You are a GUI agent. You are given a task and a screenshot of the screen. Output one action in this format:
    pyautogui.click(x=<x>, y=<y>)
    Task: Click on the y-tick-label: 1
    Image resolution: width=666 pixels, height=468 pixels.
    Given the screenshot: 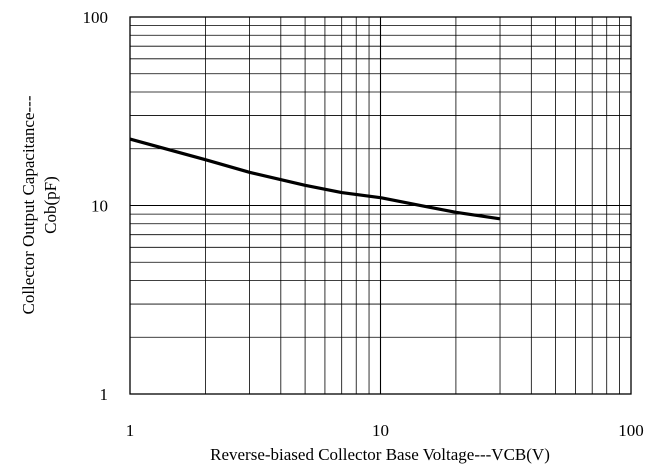 What is the action you would take?
    pyautogui.click(x=104, y=394)
    